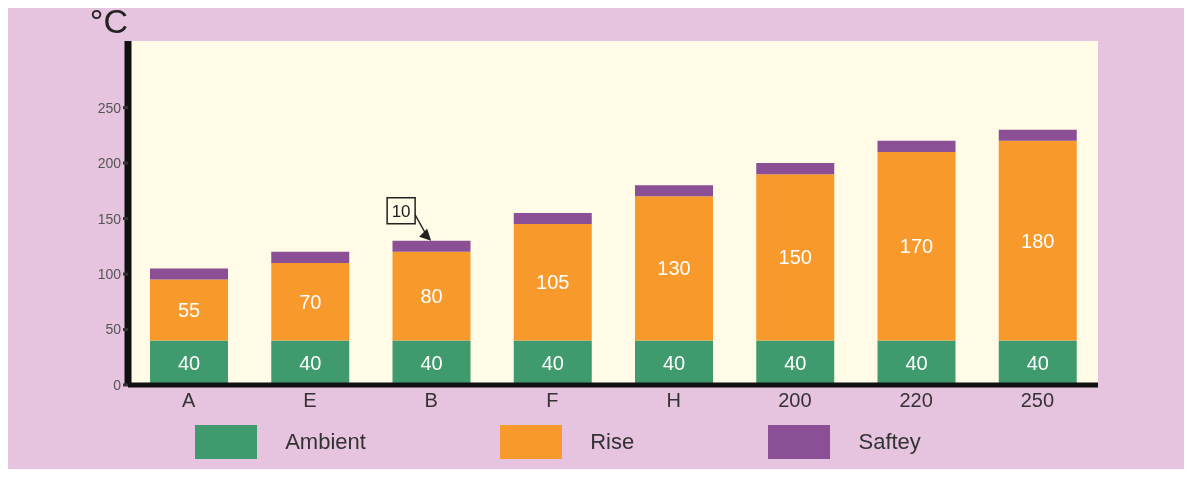  Describe the element at coordinates (401, 211) in the screenshot. I see `annotation: 10` at that location.